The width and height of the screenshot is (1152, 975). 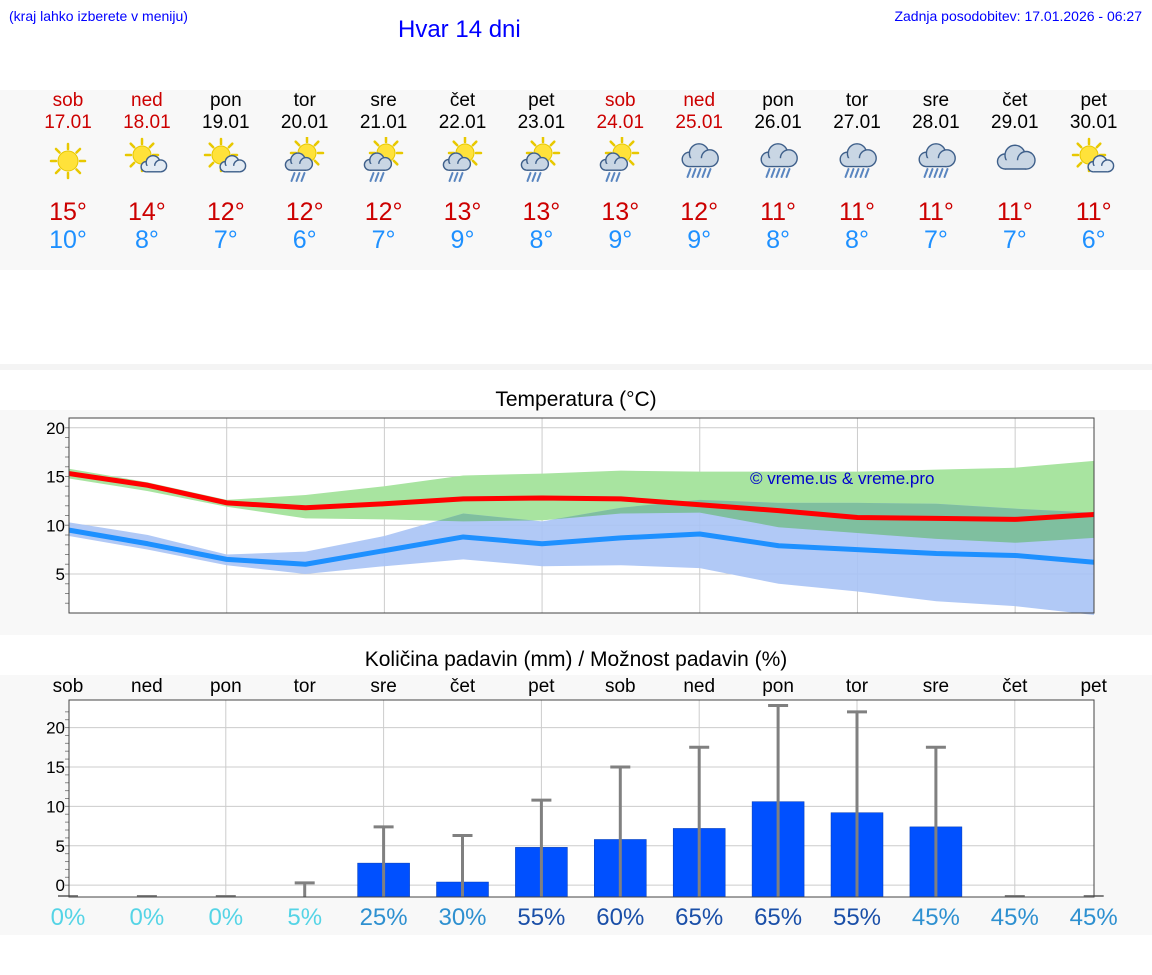 What do you see at coordinates (383, 122) in the screenshot?
I see `day-date: 21.01` at bounding box center [383, 122].